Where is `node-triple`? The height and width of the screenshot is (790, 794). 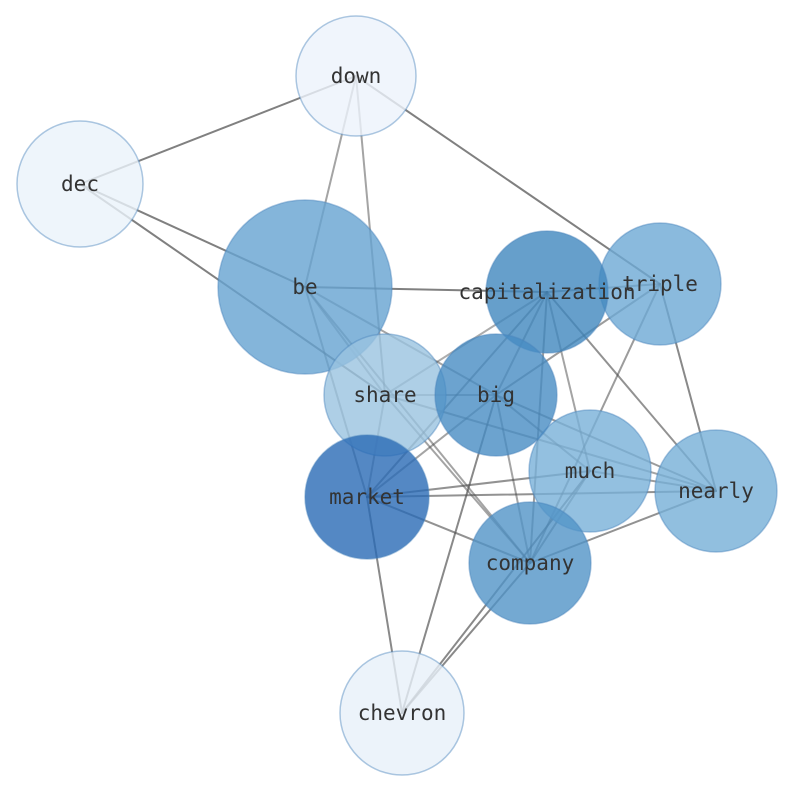 node-triple is located at coordinates (660, 284).